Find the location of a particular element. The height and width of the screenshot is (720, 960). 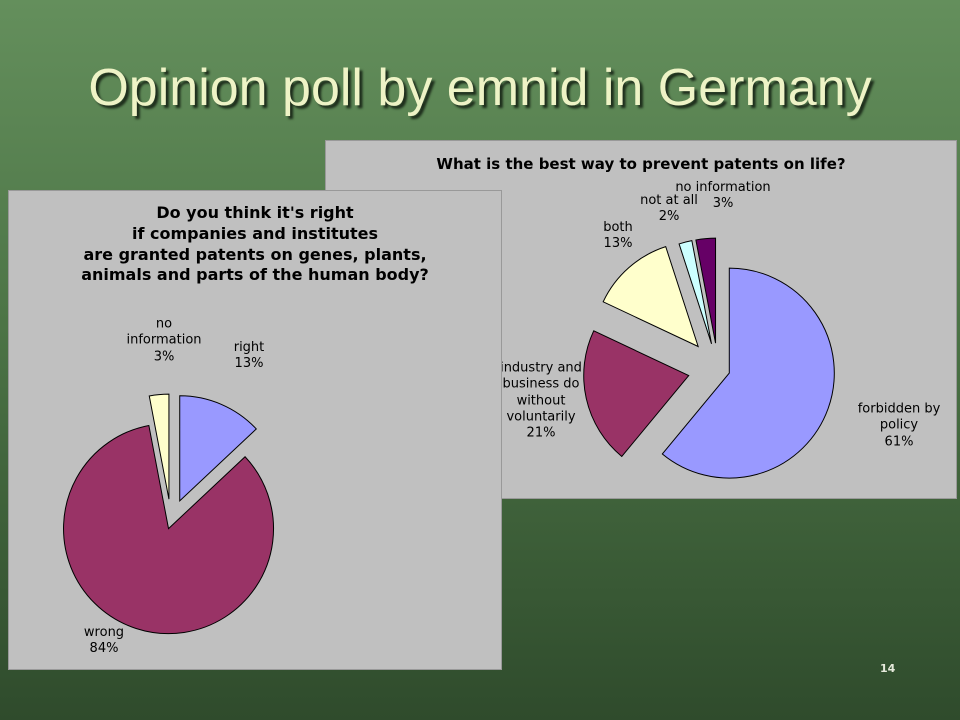

slice-label: wrong 84% is located at coordinates (104, 641).